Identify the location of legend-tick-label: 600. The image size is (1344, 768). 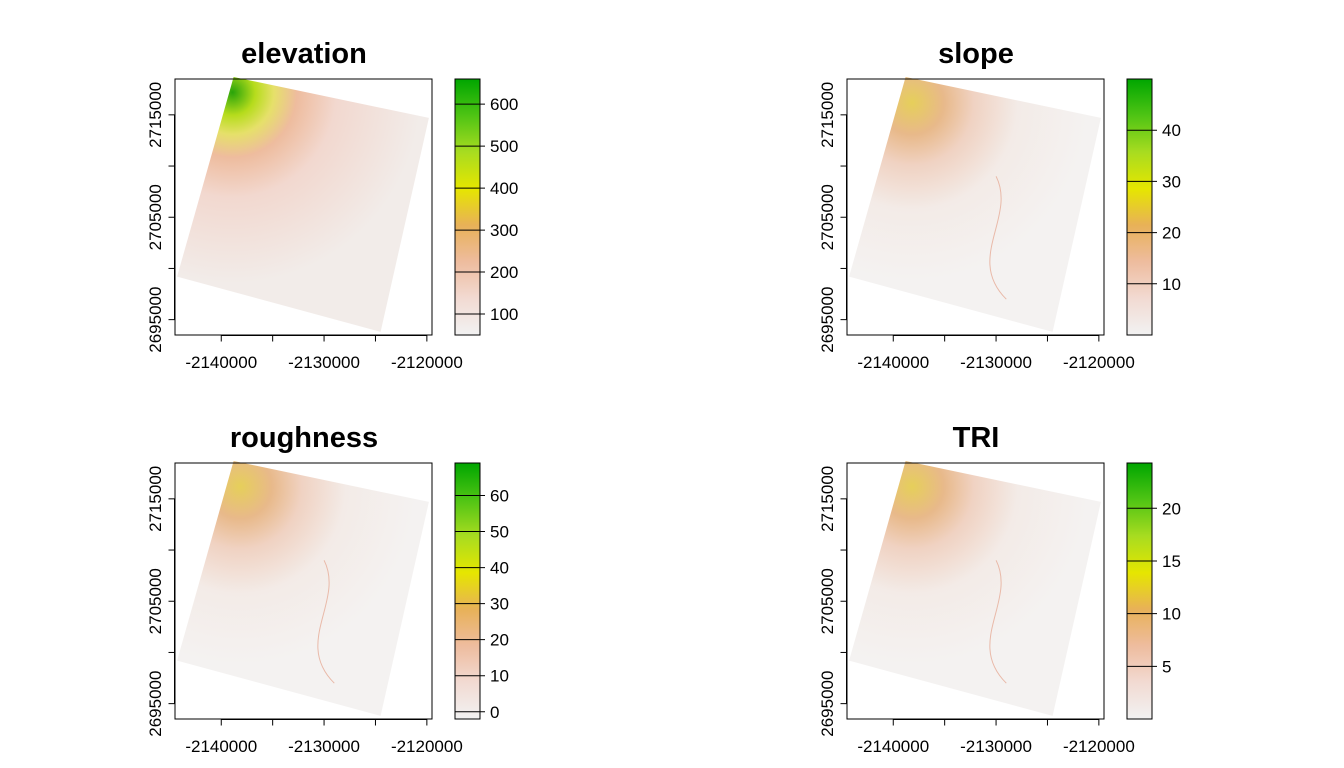
(504, 104).